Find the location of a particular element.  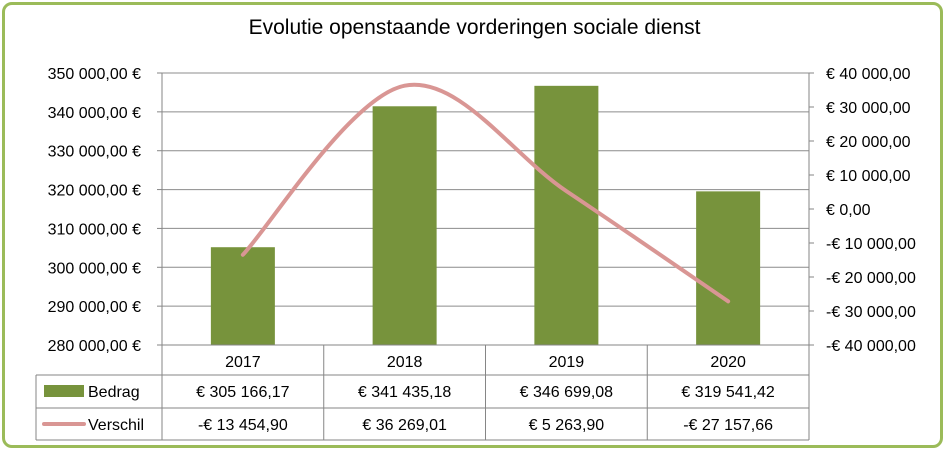

left-tick-label: 320 000,00 € is located at coordinates (95, 191).